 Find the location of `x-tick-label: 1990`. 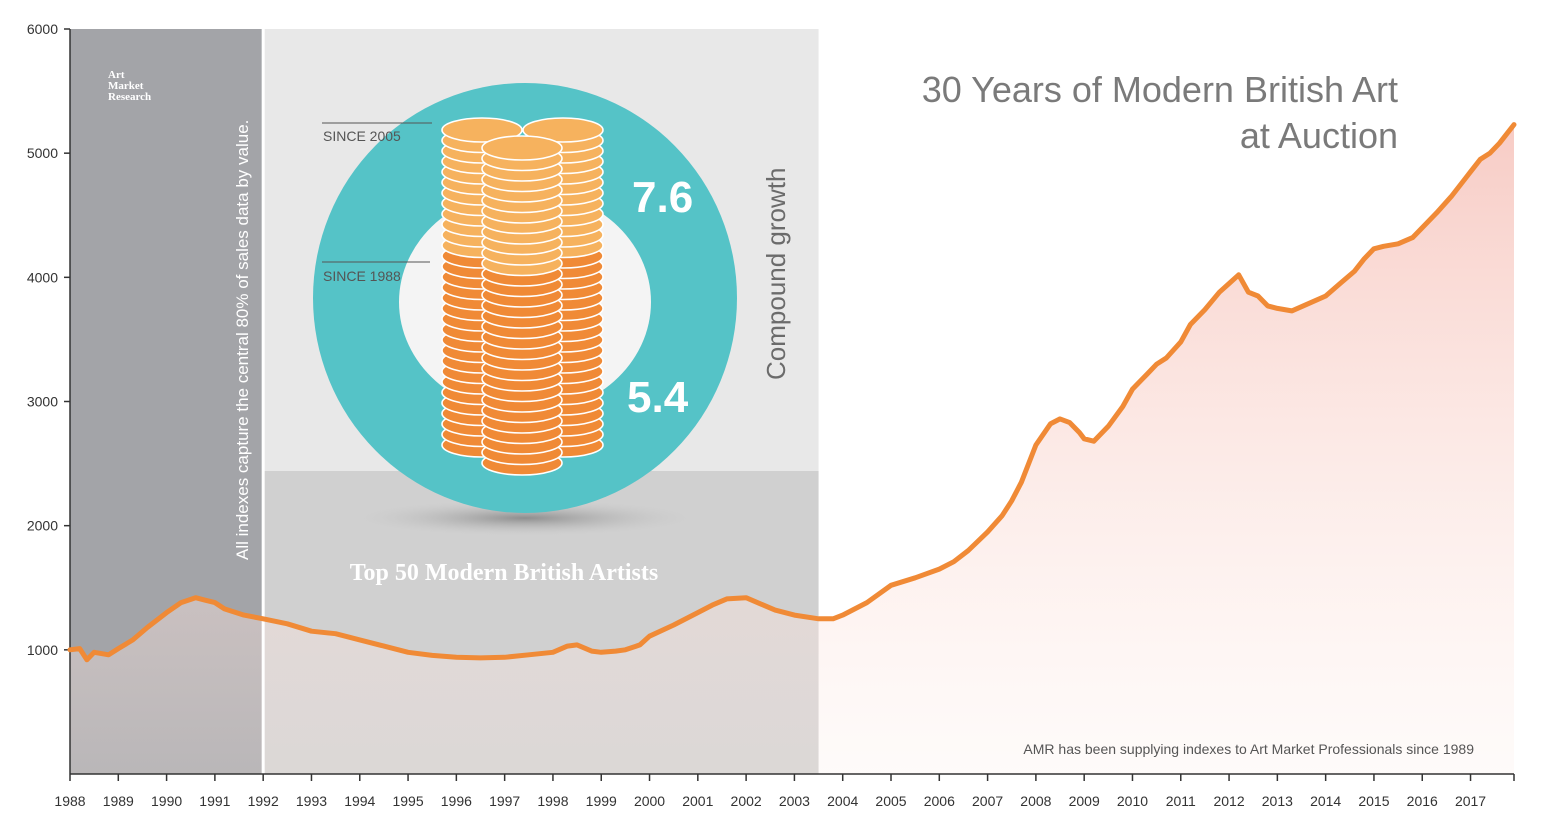

x-tick-label: 1990 is located at coordinates (166, 801).